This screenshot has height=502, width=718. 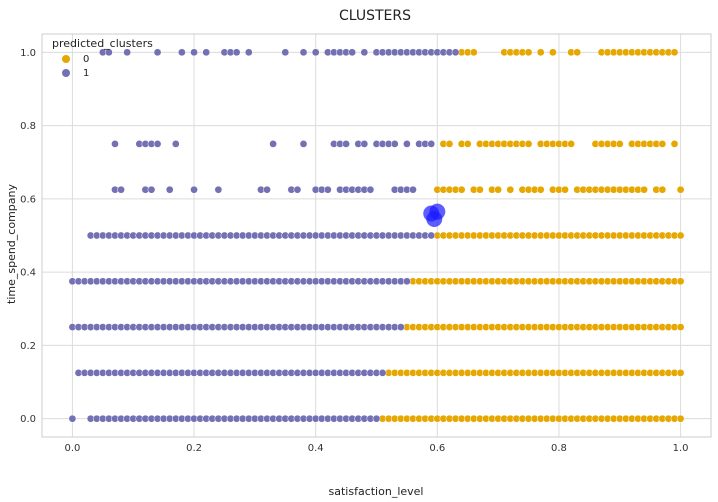 I want to click on y-axis-label: time_spend_company, so click(x=11, y=244).